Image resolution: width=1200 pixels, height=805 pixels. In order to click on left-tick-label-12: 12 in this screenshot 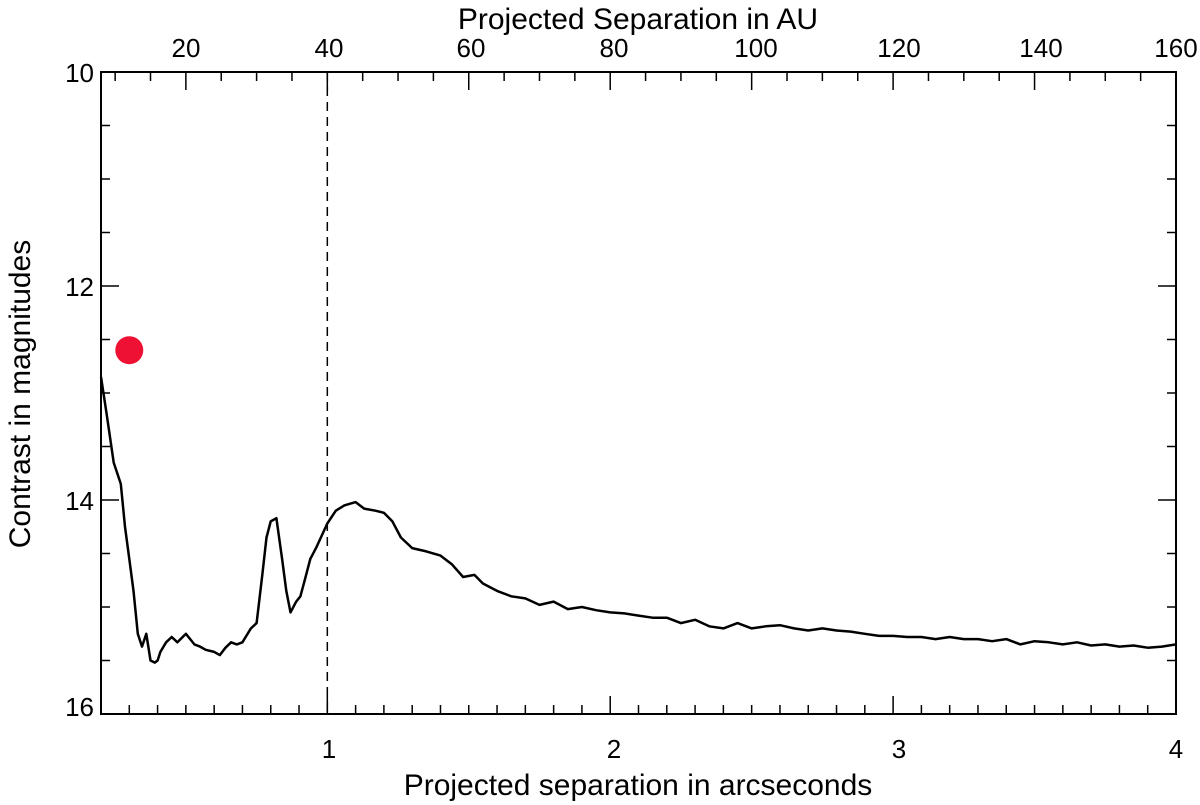, I will do `click(79, 287)`.